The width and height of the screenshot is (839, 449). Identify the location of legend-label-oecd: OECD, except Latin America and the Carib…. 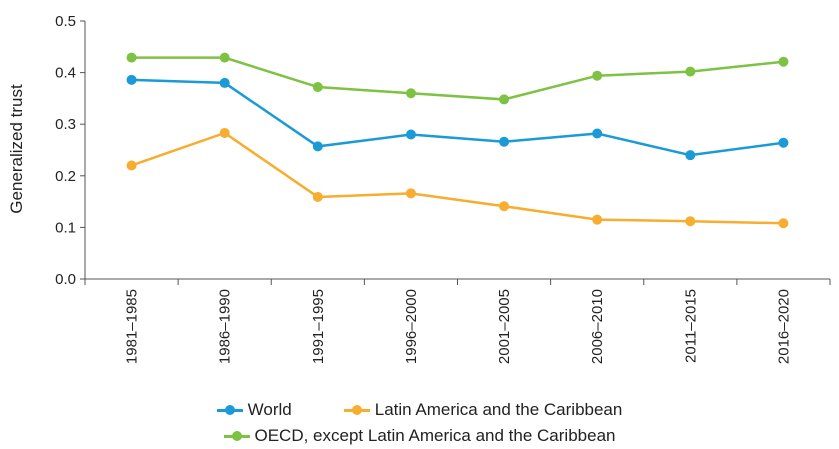
(435, 435).